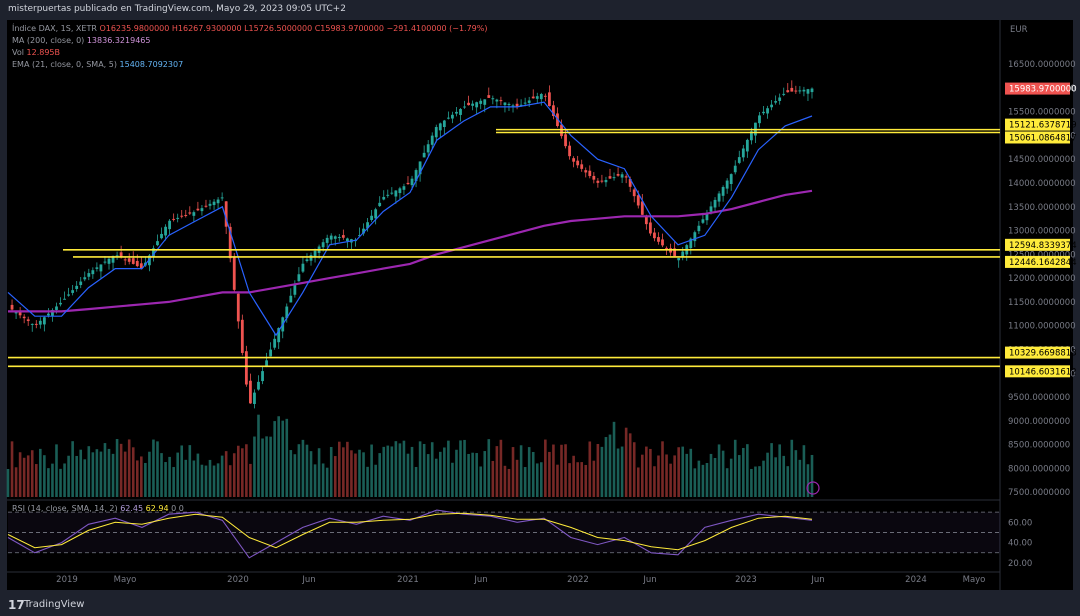 The height and width of the screenshot is (616, 1080). I want to click on legend-ema-label: EMA (21, close, 0, SMA, 5), so click(64, 64).